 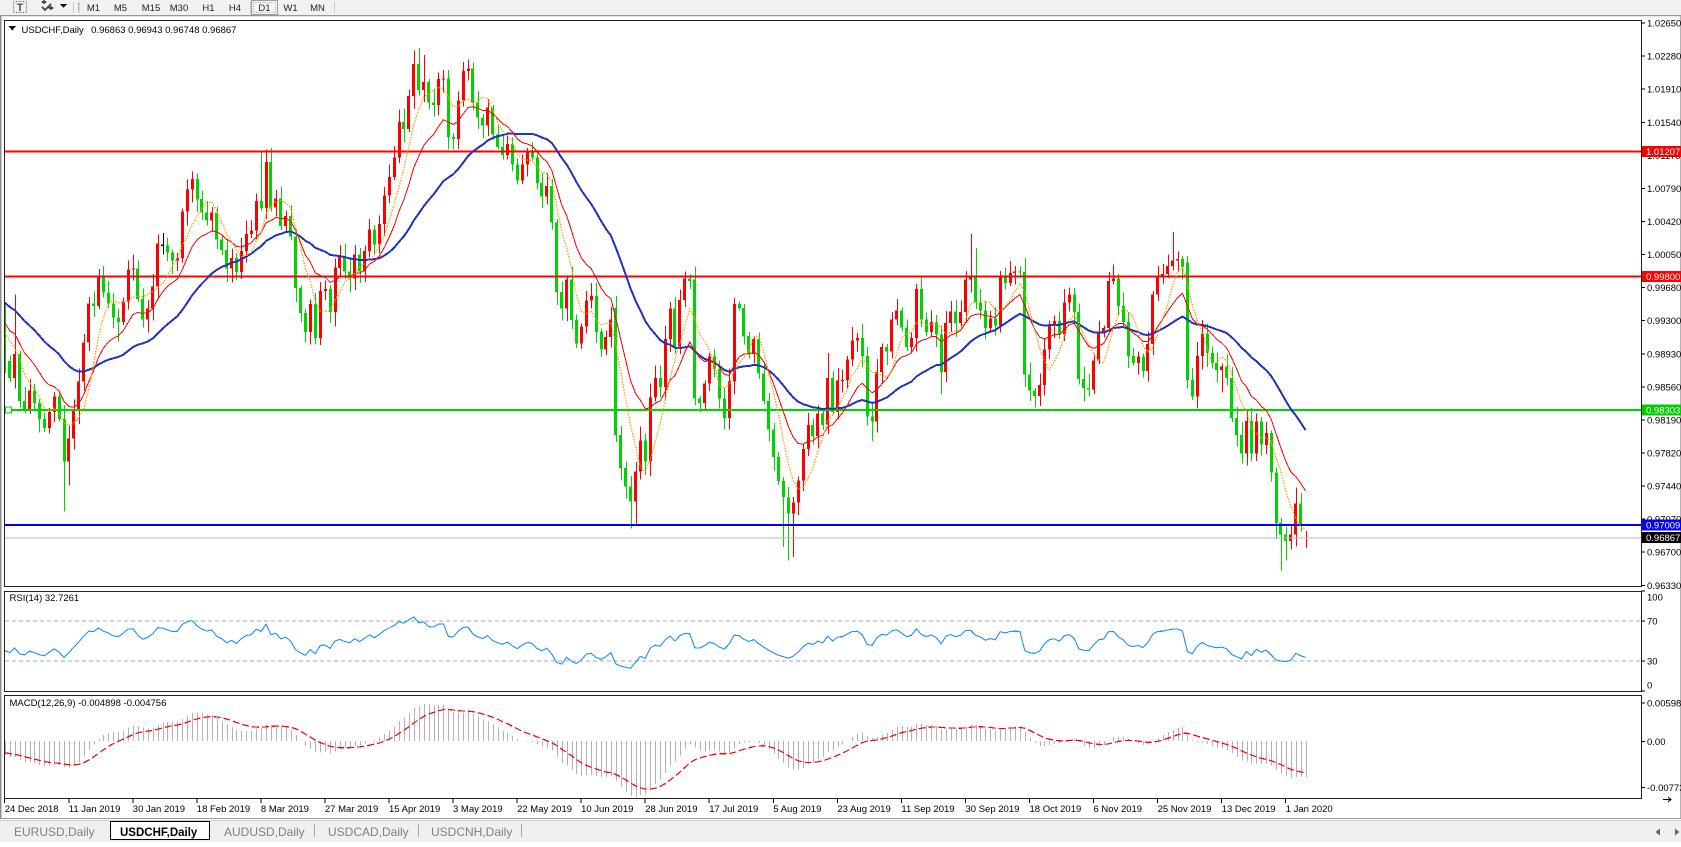 I want to click on svg-text: 18 Feb 2019, so click(x=223, y=809).